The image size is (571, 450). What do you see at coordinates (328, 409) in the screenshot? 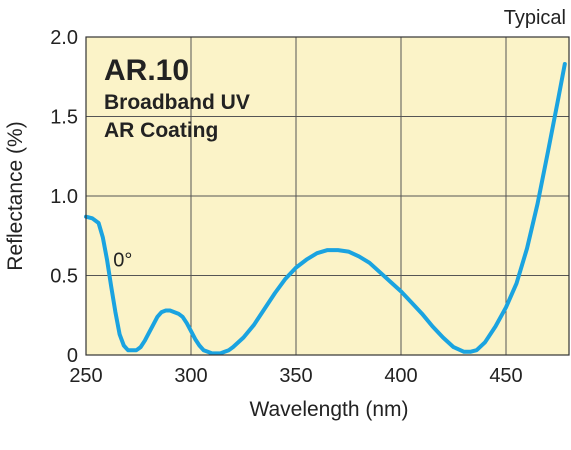
I see `x-axis-title: Wavelength (nm)` at bounding box center [328, 409].